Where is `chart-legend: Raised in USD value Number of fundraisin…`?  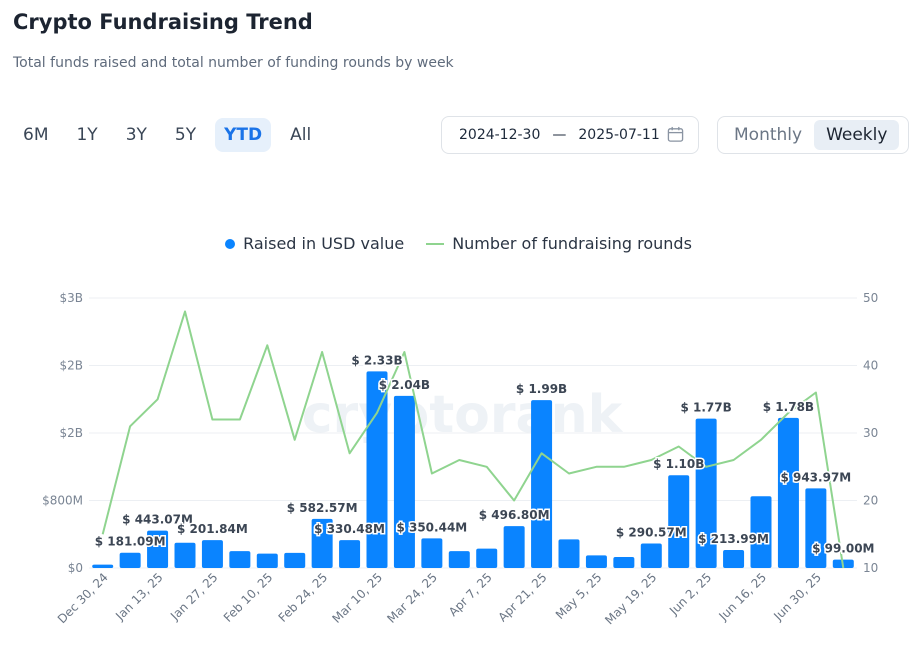 chart-legend: Raised in USD value Number of fundraisin… is located at coordinates (458, 243).